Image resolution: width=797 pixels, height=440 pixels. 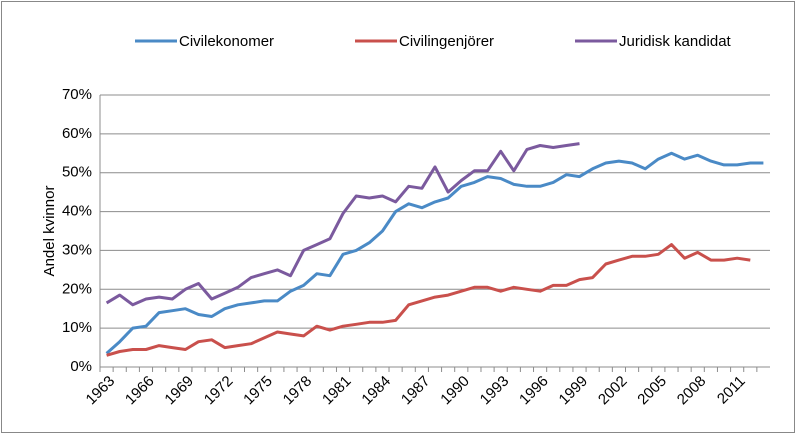 I want to click on y-tick-label: 40%, so click(x=77, y=211).